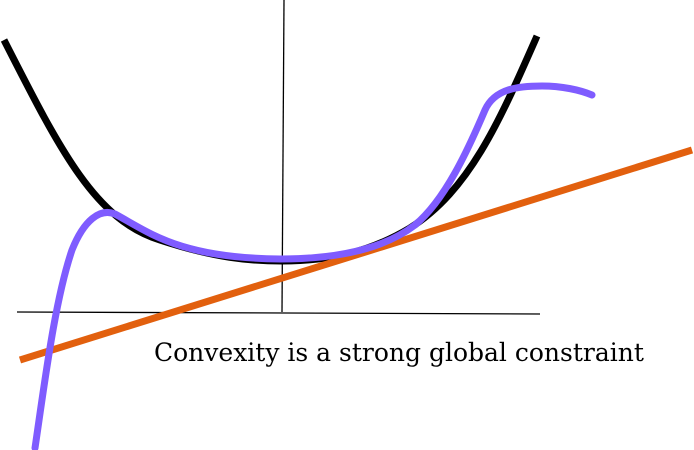 The image size is (694, 450). I want to click on caption-text: Convexity is a strong global constraint, so click(399, 352).